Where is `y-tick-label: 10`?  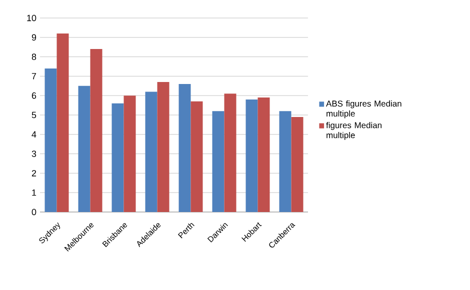 y-tick-label: 10 is located at coordinates (31, 18).